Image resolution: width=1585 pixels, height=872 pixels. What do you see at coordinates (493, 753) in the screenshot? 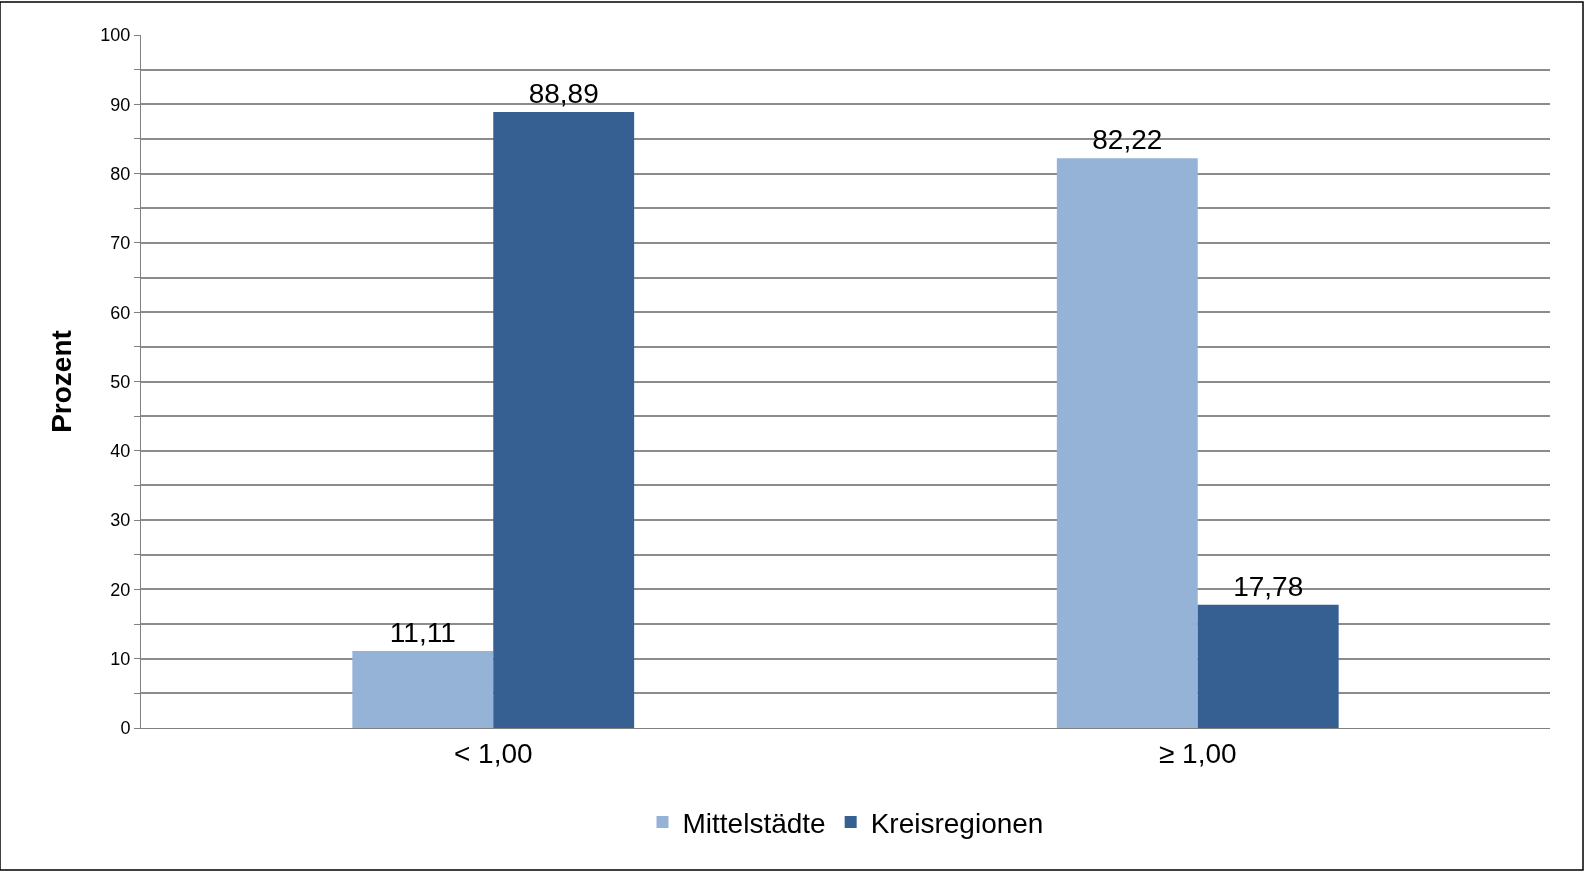
I see `x-tick-label: < 1,00` at bounding box center [493, 753].